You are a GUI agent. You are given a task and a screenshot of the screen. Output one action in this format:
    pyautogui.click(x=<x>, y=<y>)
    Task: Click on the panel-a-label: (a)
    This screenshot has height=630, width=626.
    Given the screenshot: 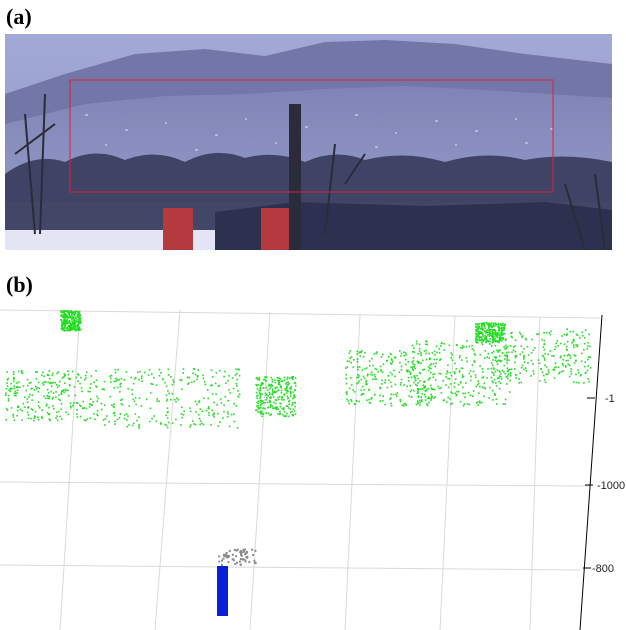 What is the action you would take?
    pyautogui.click(x=19, y=16)
    